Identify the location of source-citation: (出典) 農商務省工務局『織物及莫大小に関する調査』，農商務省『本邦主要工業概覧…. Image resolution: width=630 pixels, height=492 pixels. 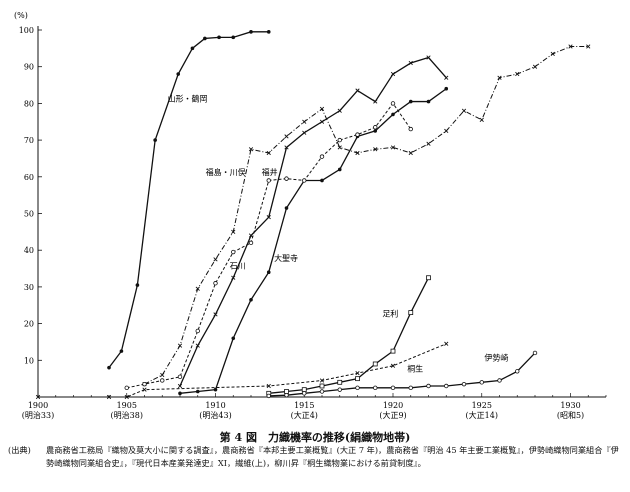
(317, 457).